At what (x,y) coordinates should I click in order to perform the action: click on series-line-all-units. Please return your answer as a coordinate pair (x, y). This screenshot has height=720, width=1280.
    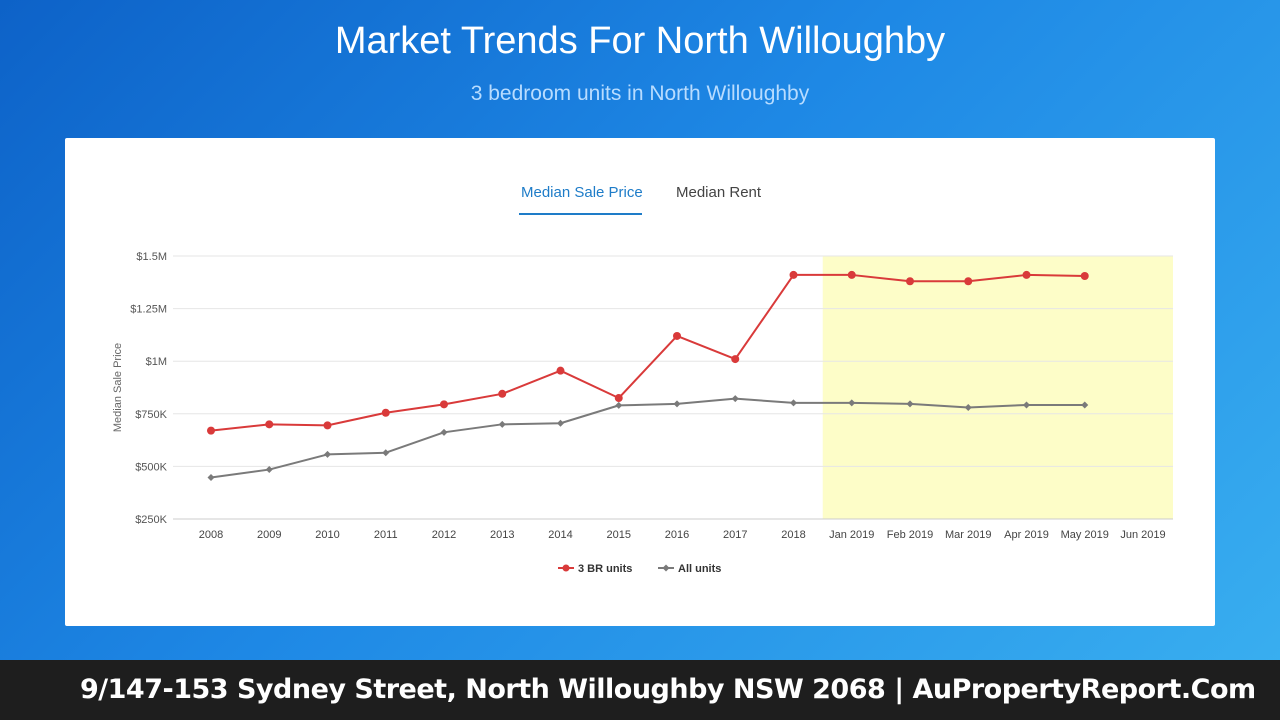
    Looking at the image, I should click on (647, 438).